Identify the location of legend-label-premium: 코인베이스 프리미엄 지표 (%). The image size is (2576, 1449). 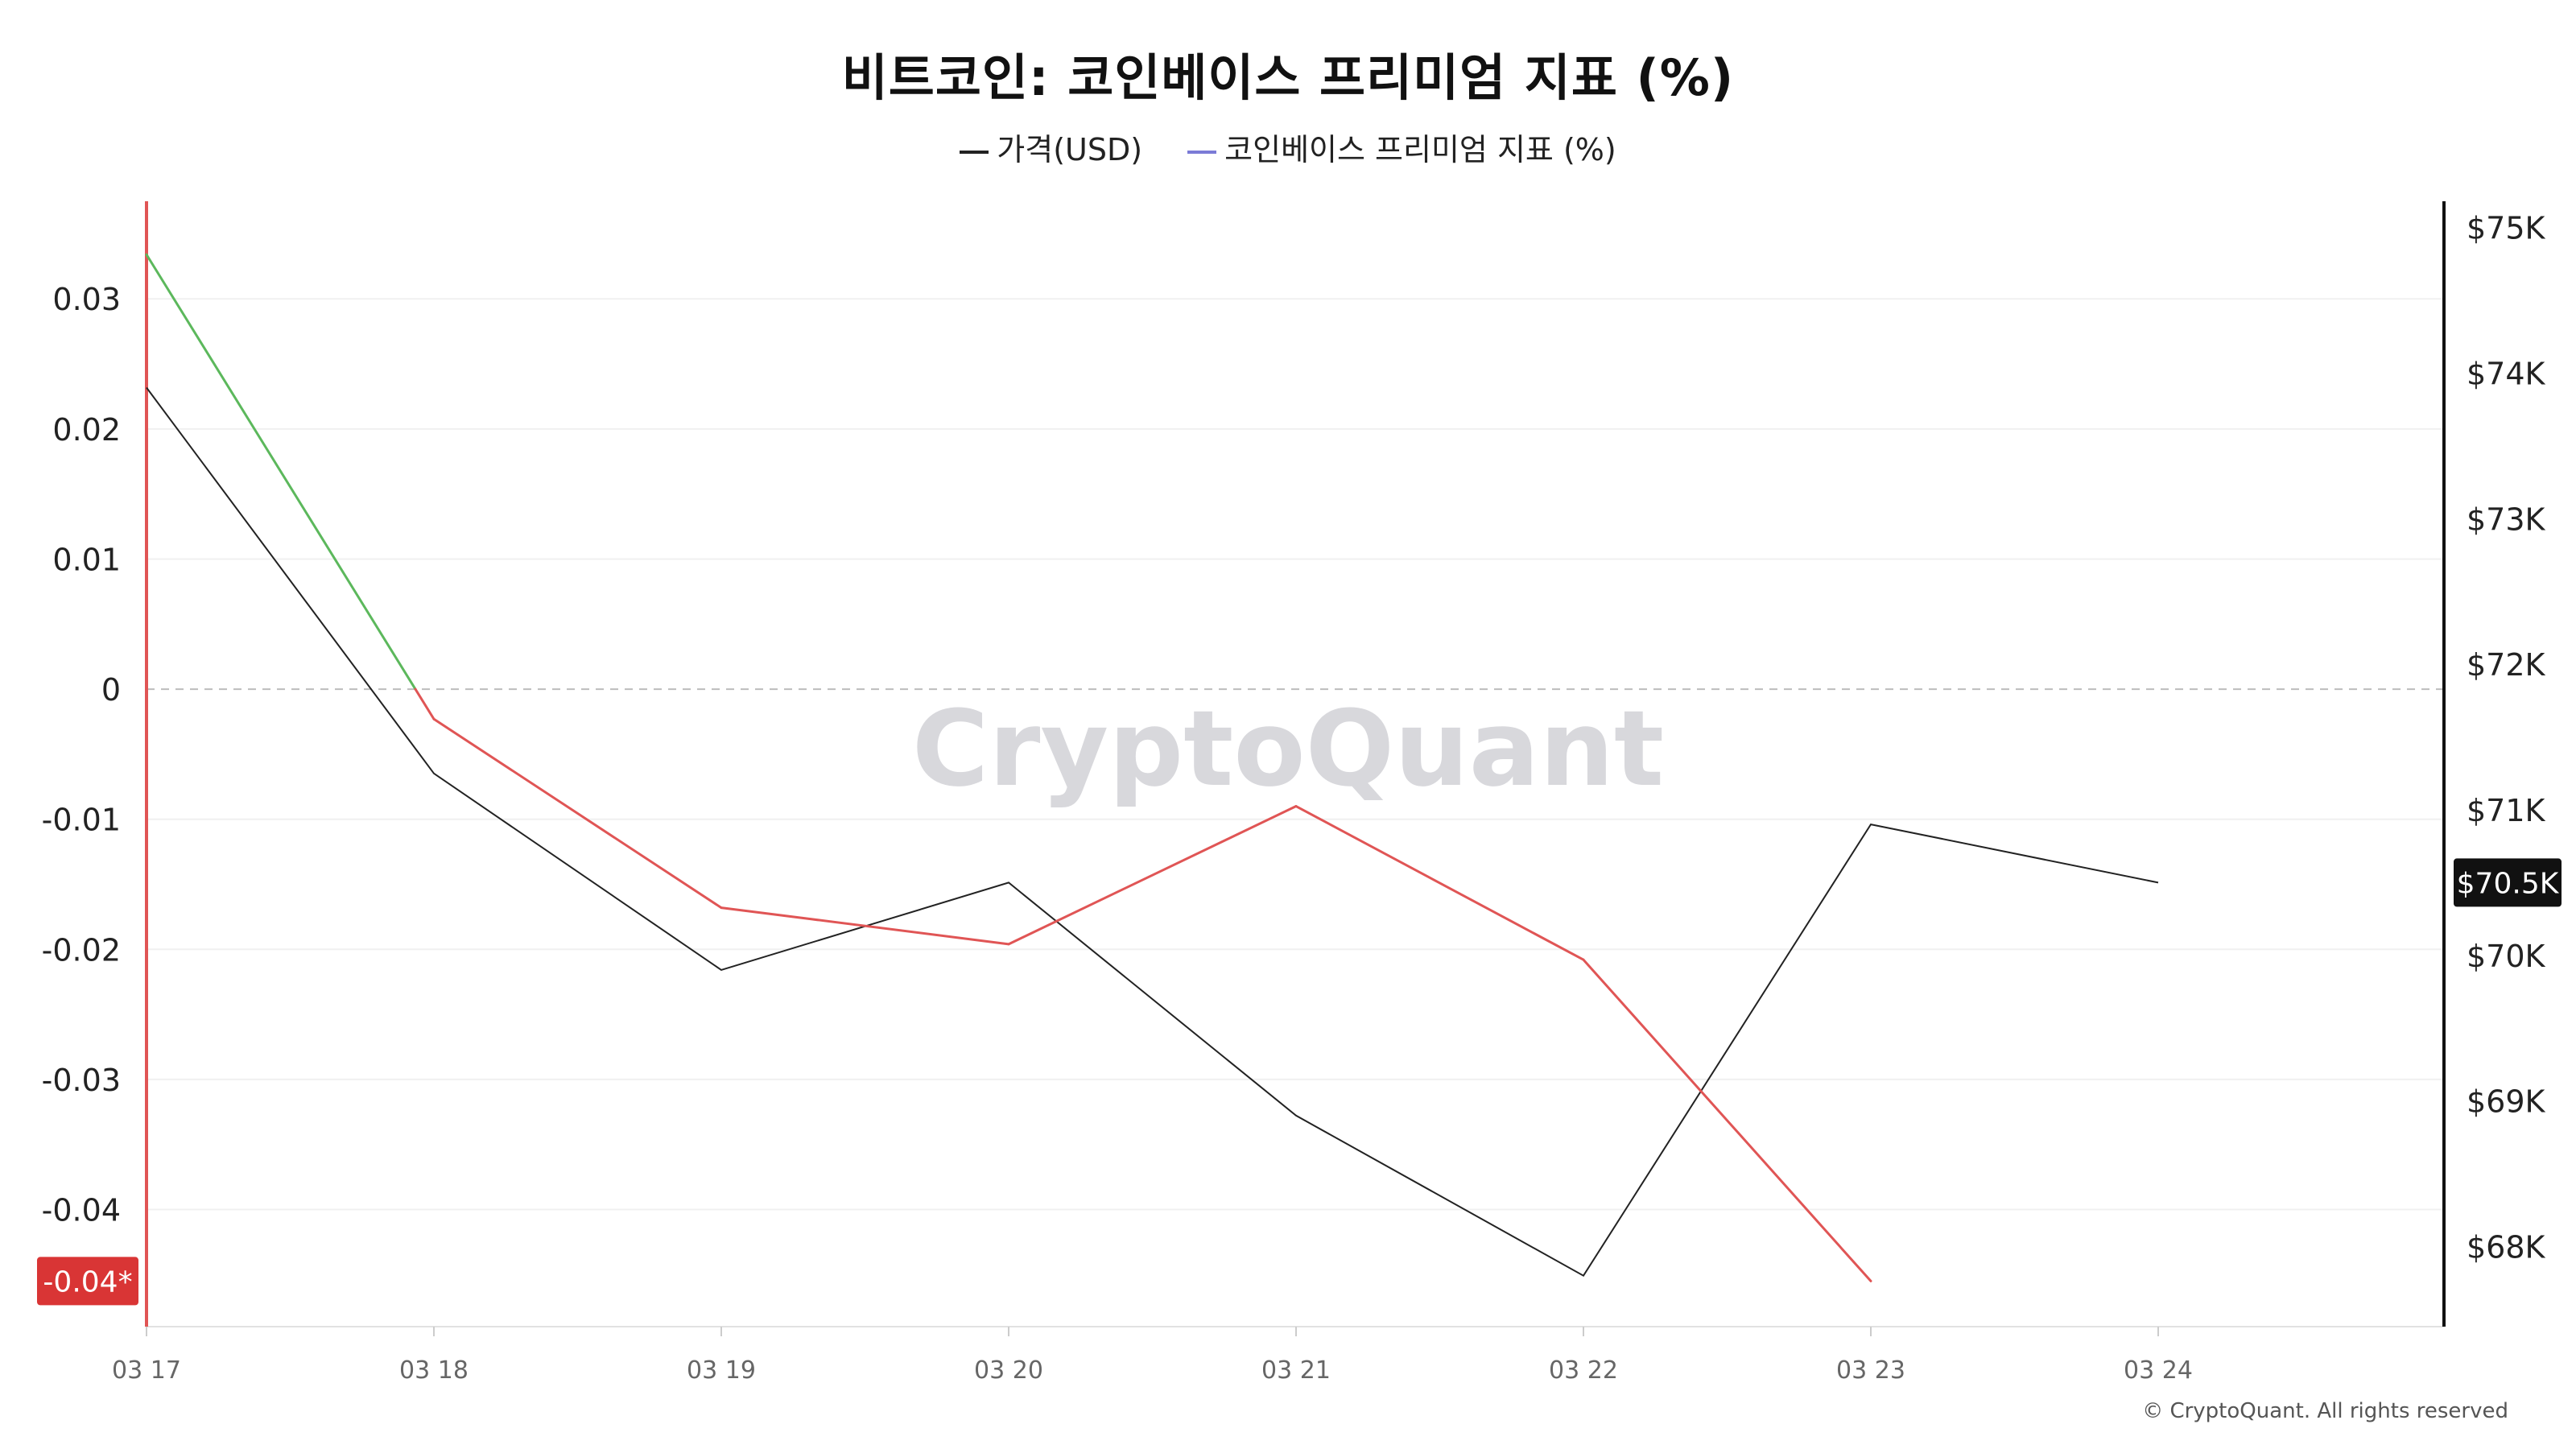
(1420, 149).